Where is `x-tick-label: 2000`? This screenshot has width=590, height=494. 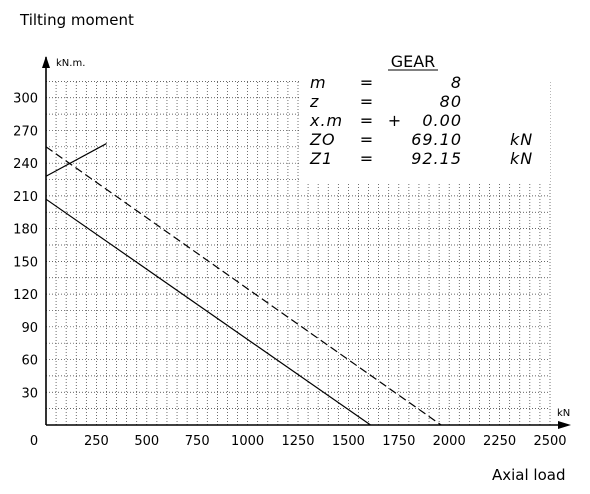 x-tick-label: 2000 is located at coordinates (449, 441).